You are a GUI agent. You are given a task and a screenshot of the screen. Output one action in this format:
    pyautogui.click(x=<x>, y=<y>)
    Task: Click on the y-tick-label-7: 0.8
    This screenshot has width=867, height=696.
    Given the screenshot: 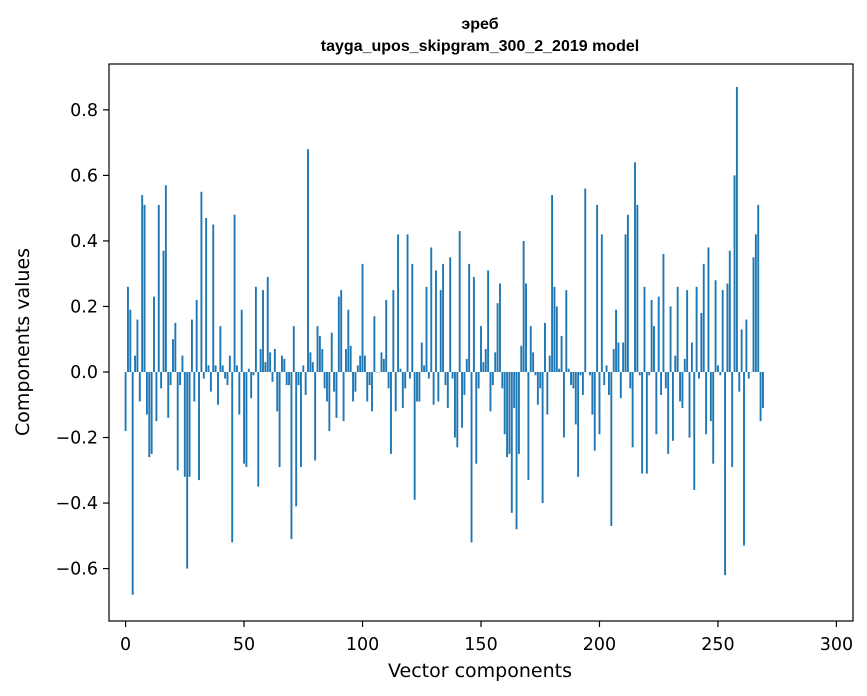 What is the action you would take?
    pyautogui.click(x=84, y=111)
    